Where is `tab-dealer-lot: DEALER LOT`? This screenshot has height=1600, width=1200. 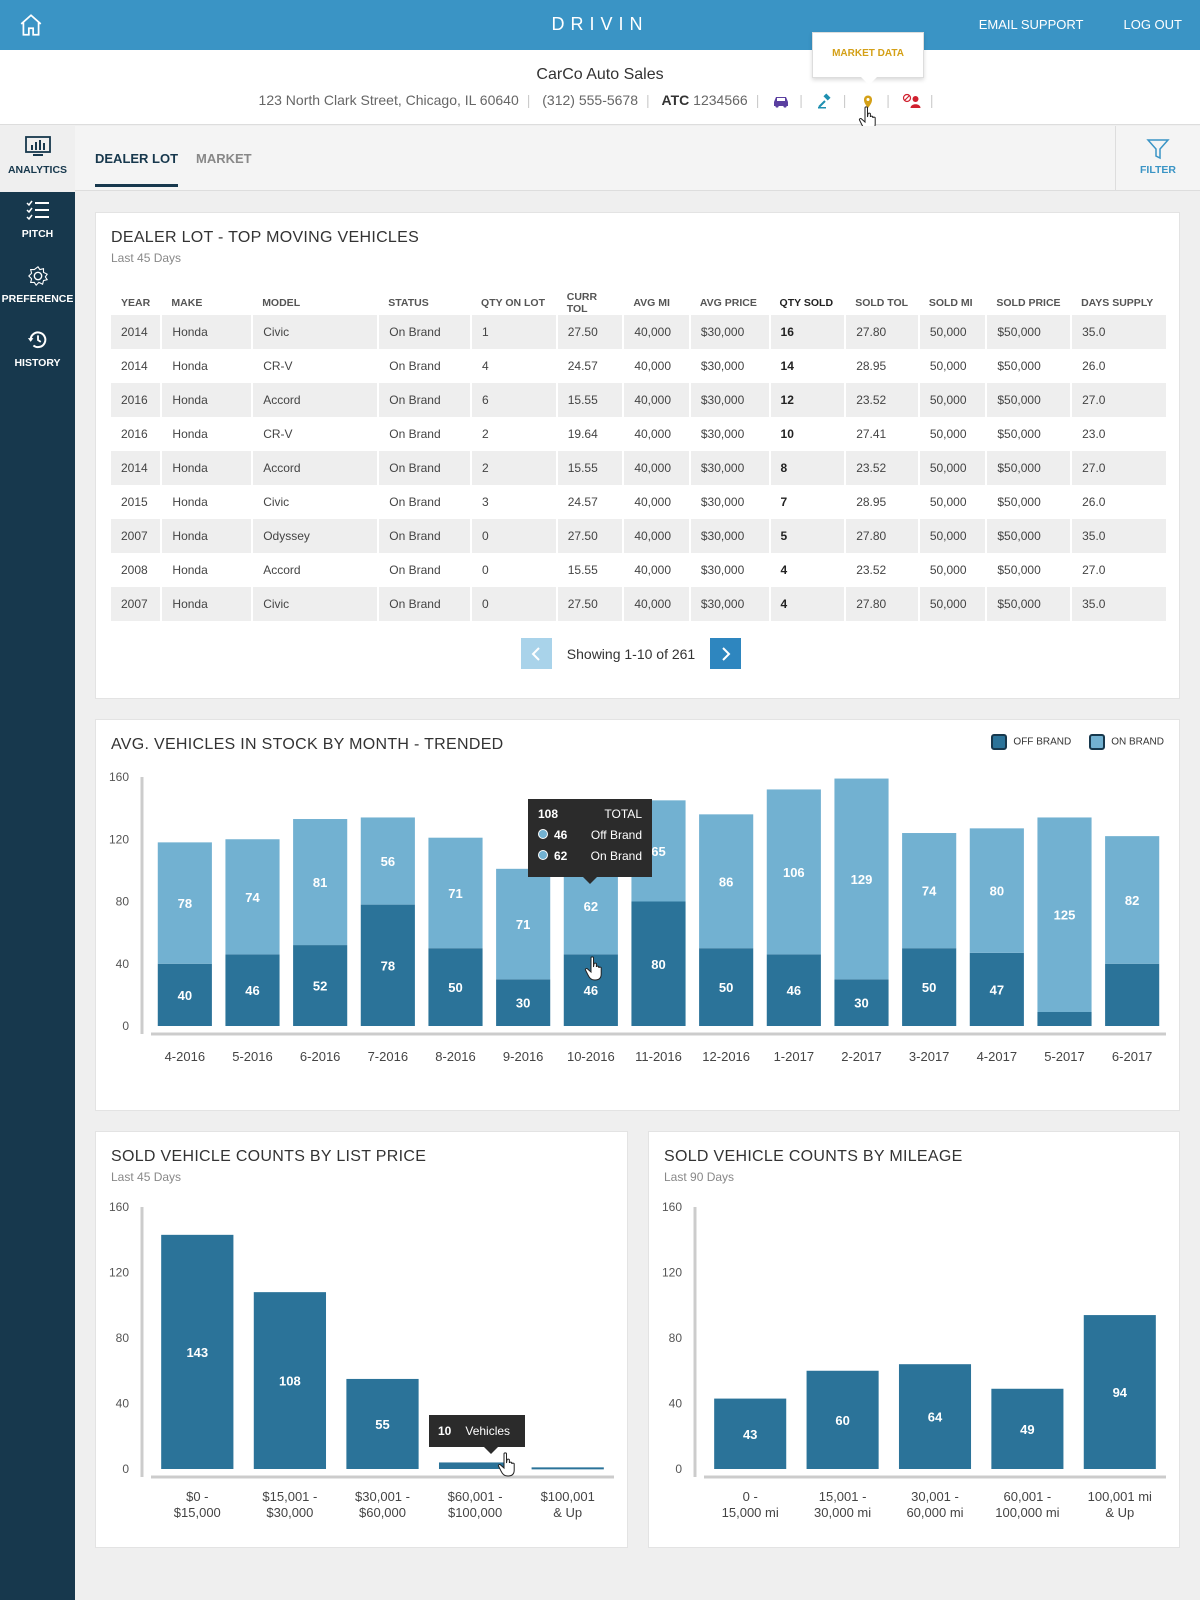 tab-dealer-lot: DEALER LOT is located at coordinates (137, 169).